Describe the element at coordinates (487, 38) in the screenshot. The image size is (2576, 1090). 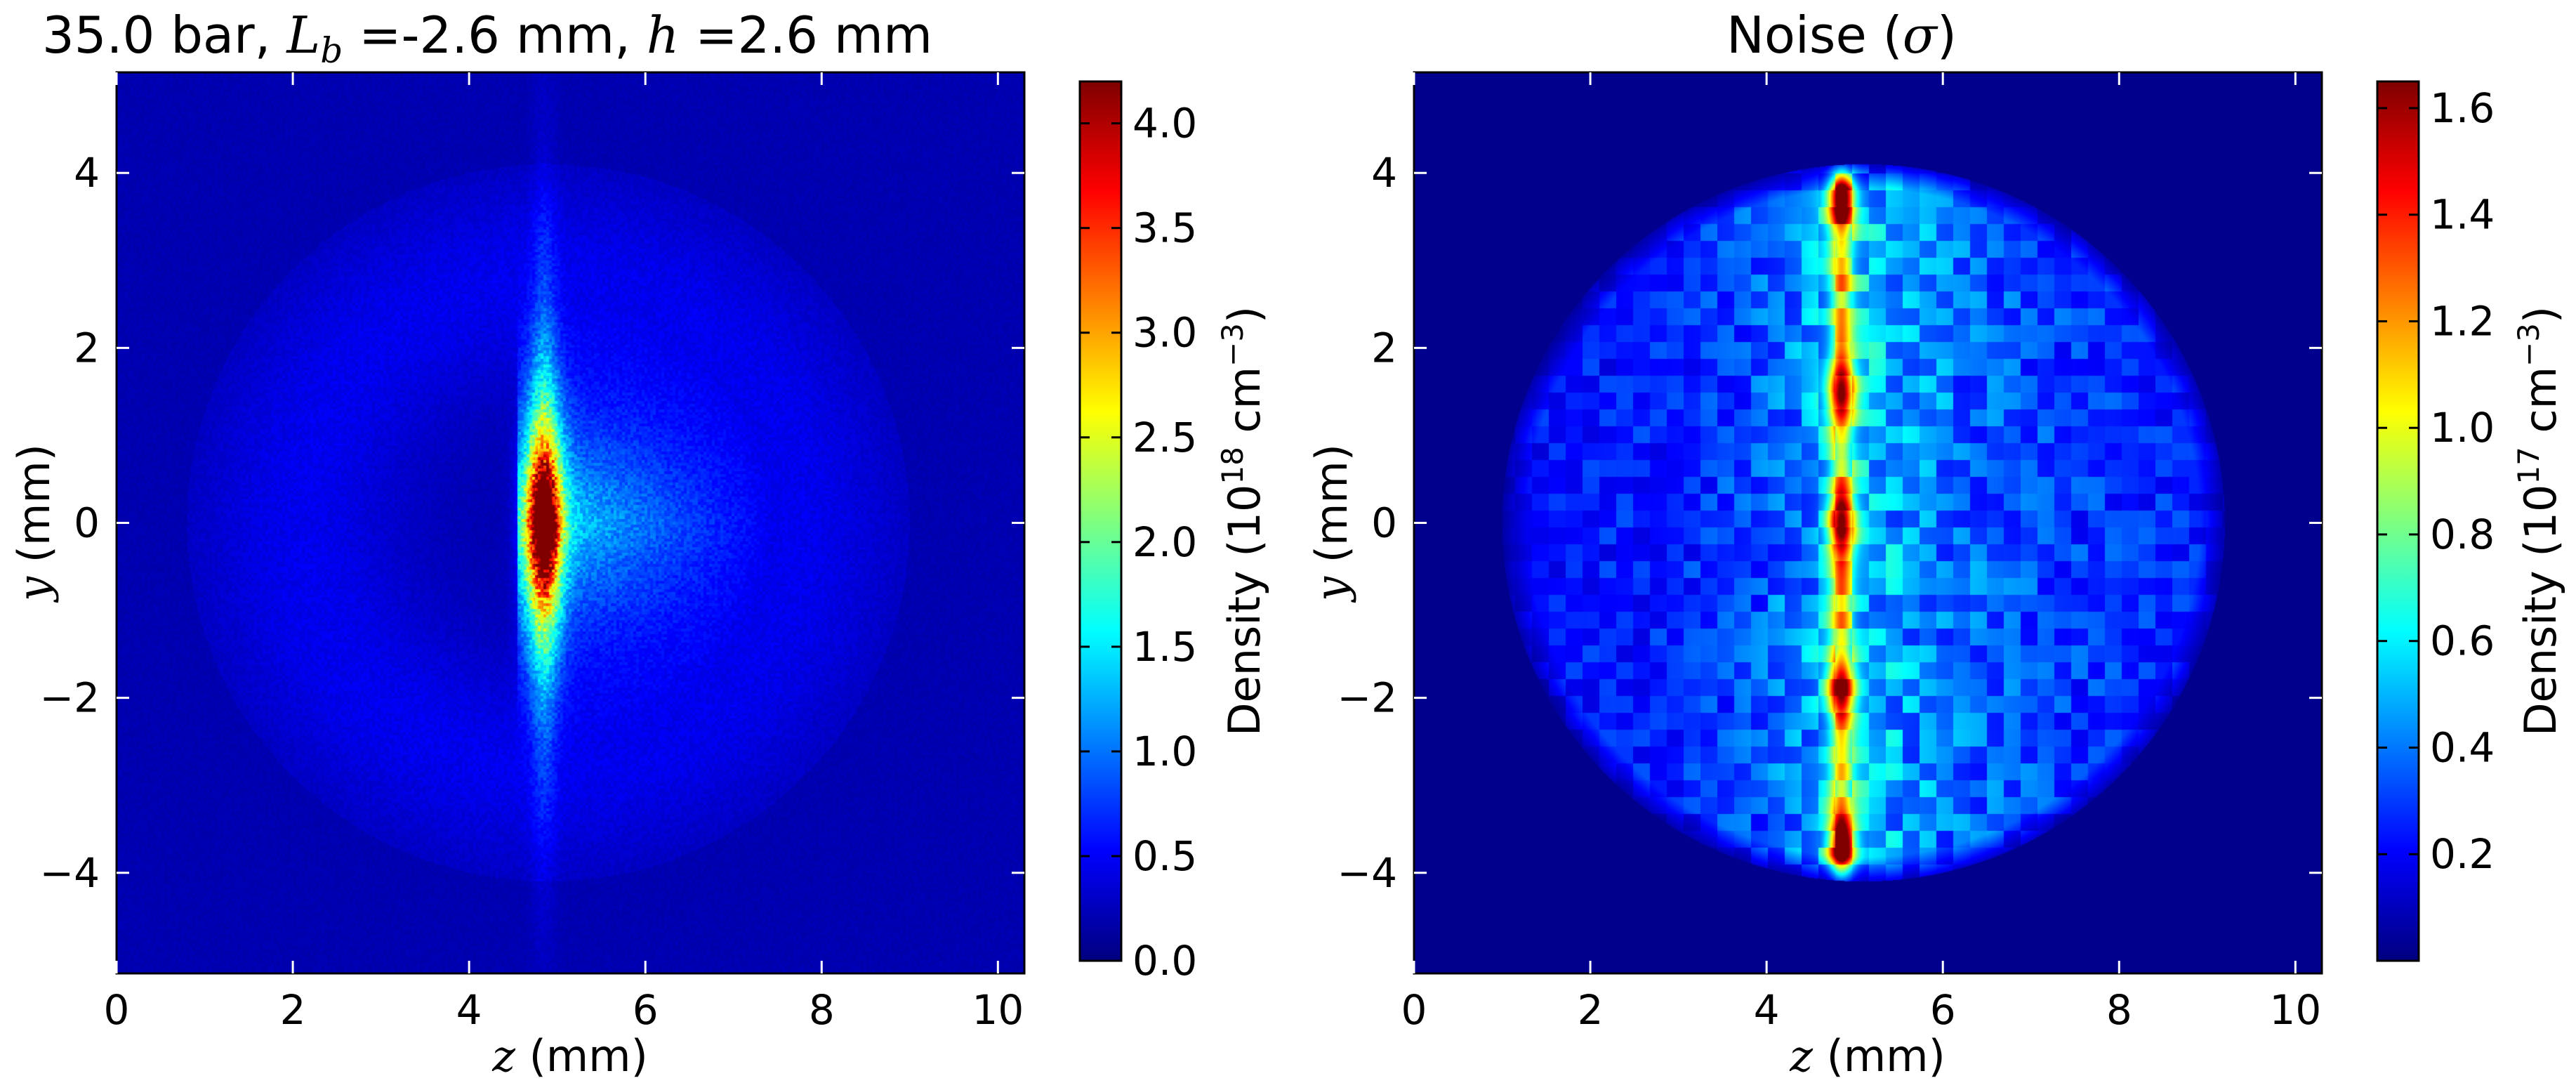
I see `density-title: 35.0 bar, Lb =-2.6 mm, h =2.6 mm` at that location.